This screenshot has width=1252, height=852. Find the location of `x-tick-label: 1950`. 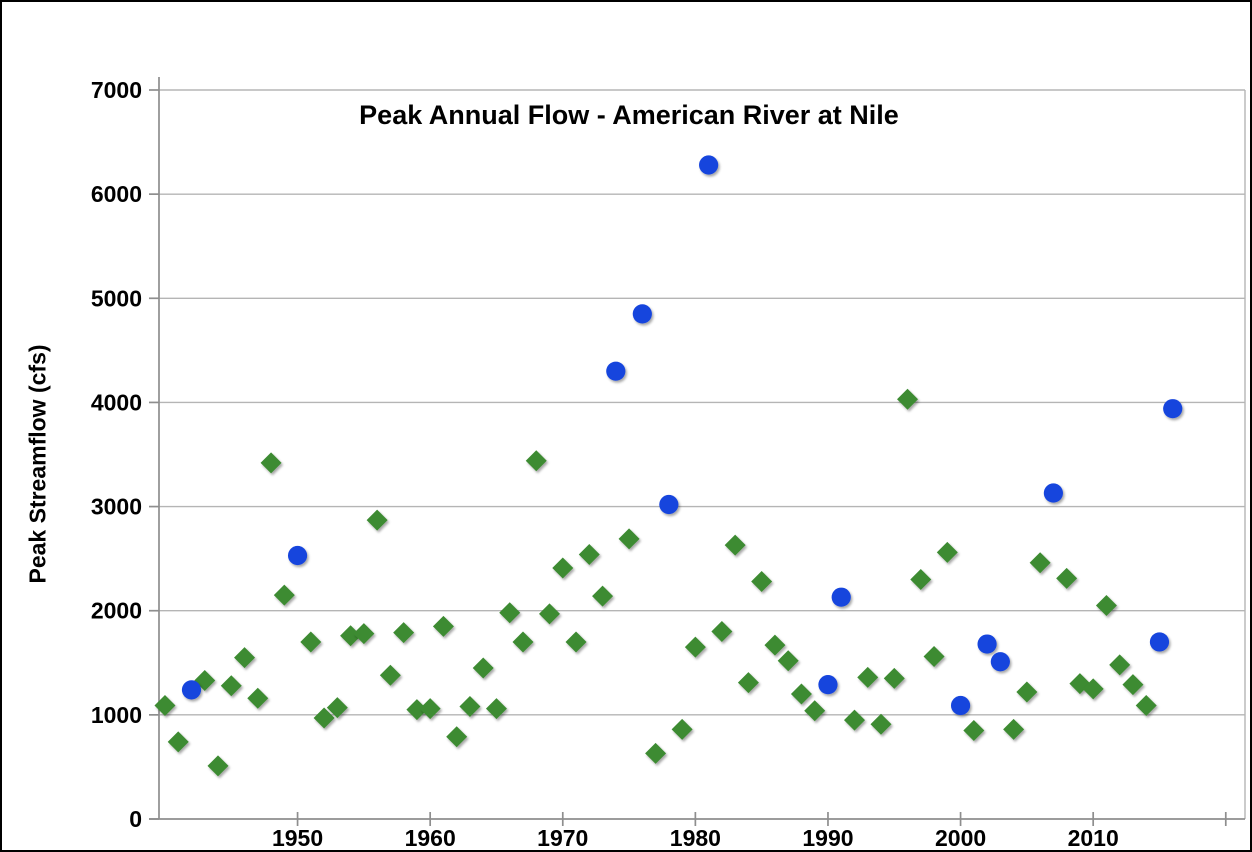

x-tick-label: 1950 is located at coordinates (297, 838).